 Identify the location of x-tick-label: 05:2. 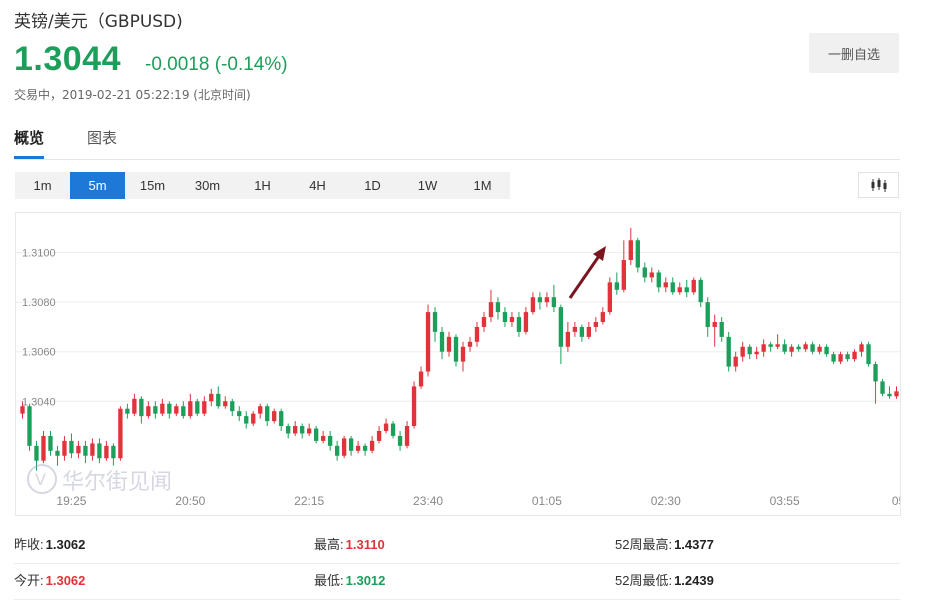
(896, 501).